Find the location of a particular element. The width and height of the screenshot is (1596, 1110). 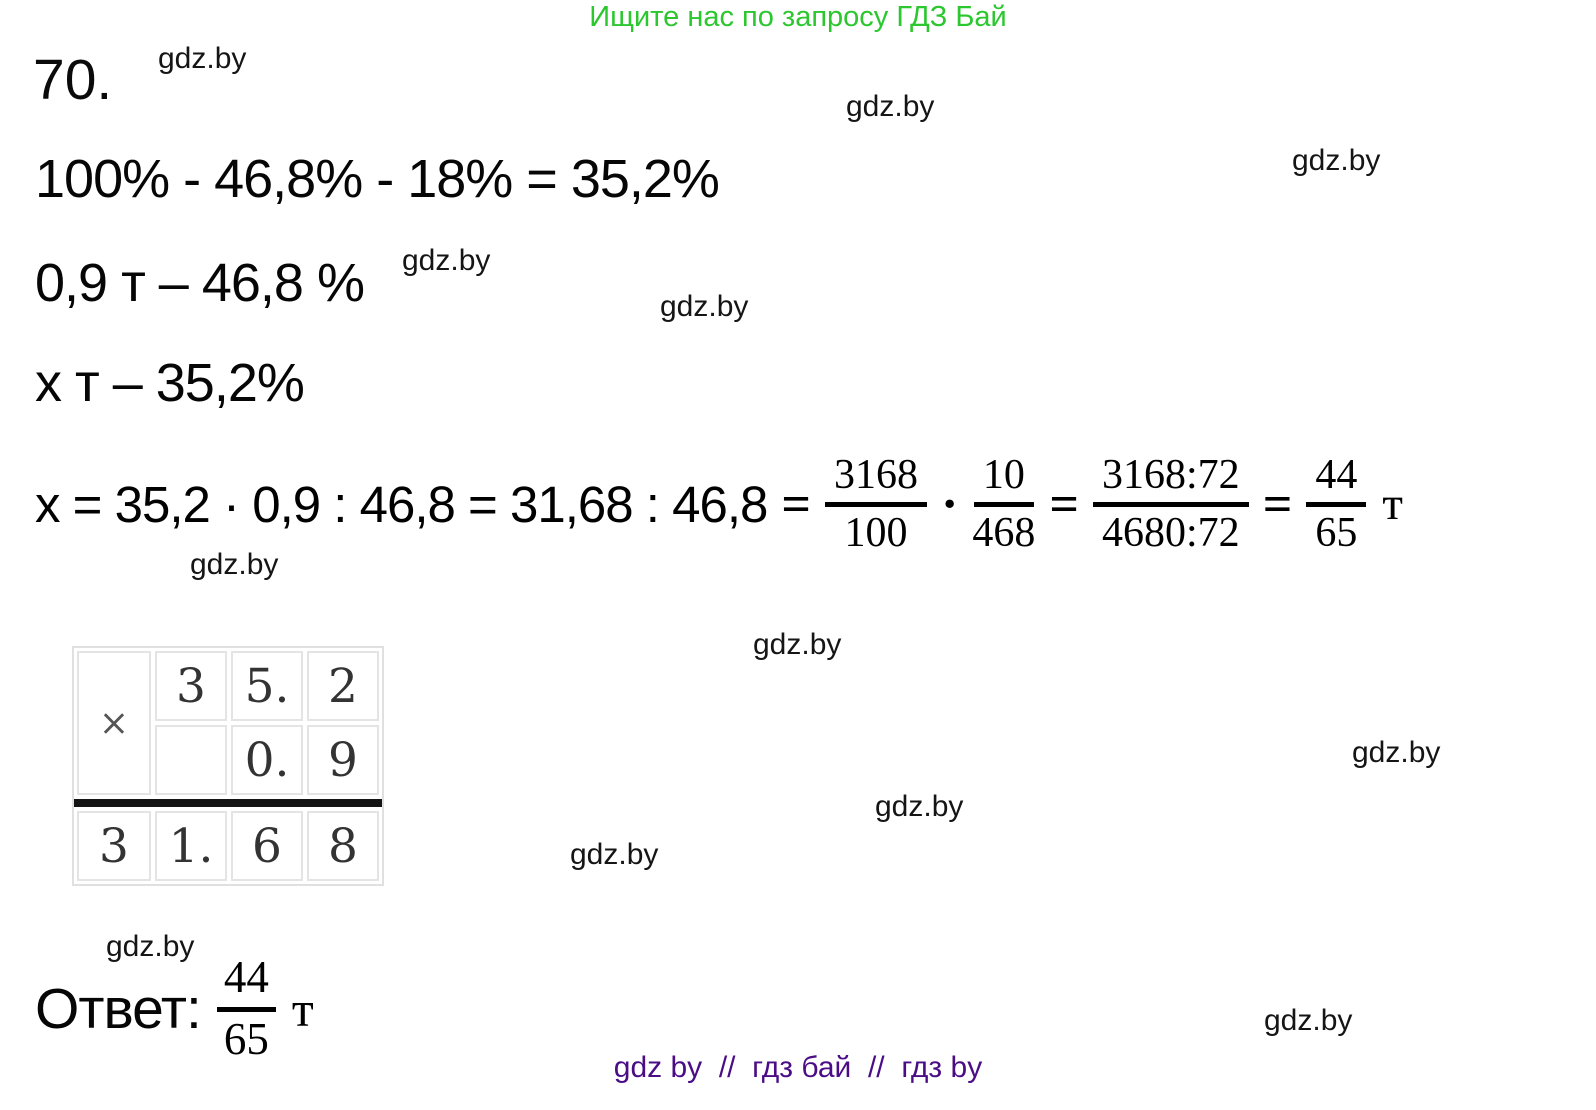

multiplication-grid: × 3 5. 2 0. 9 3 1. 6 8 is located at coordinates (228, 766).